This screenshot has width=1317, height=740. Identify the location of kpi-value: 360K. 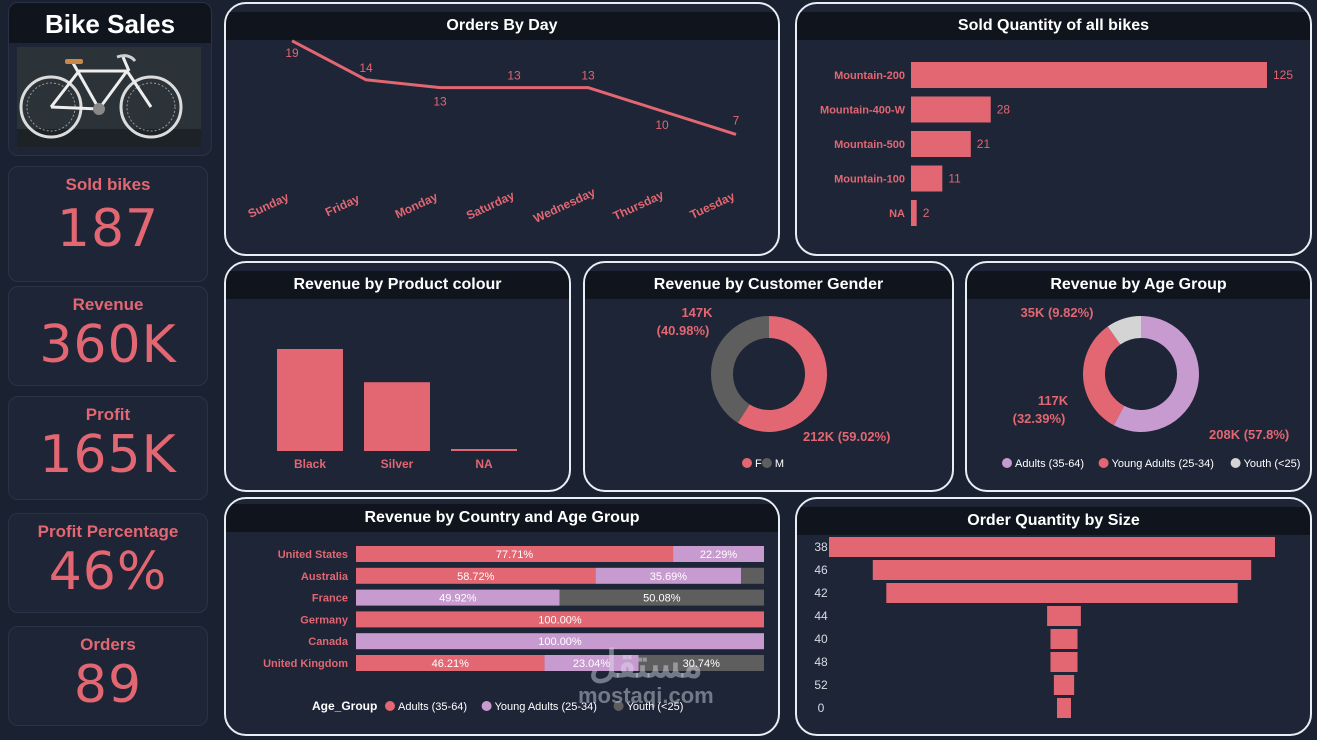
(108, 345).